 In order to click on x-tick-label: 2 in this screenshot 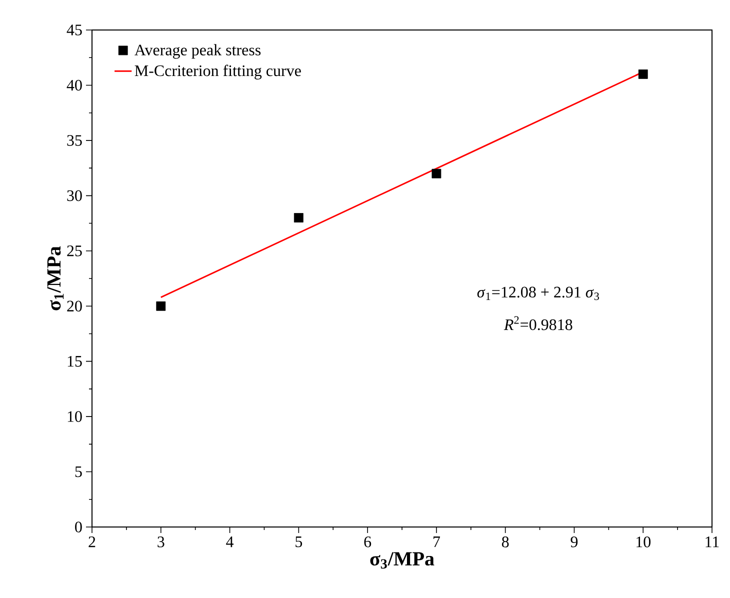, I will do `click(92, 542)`.